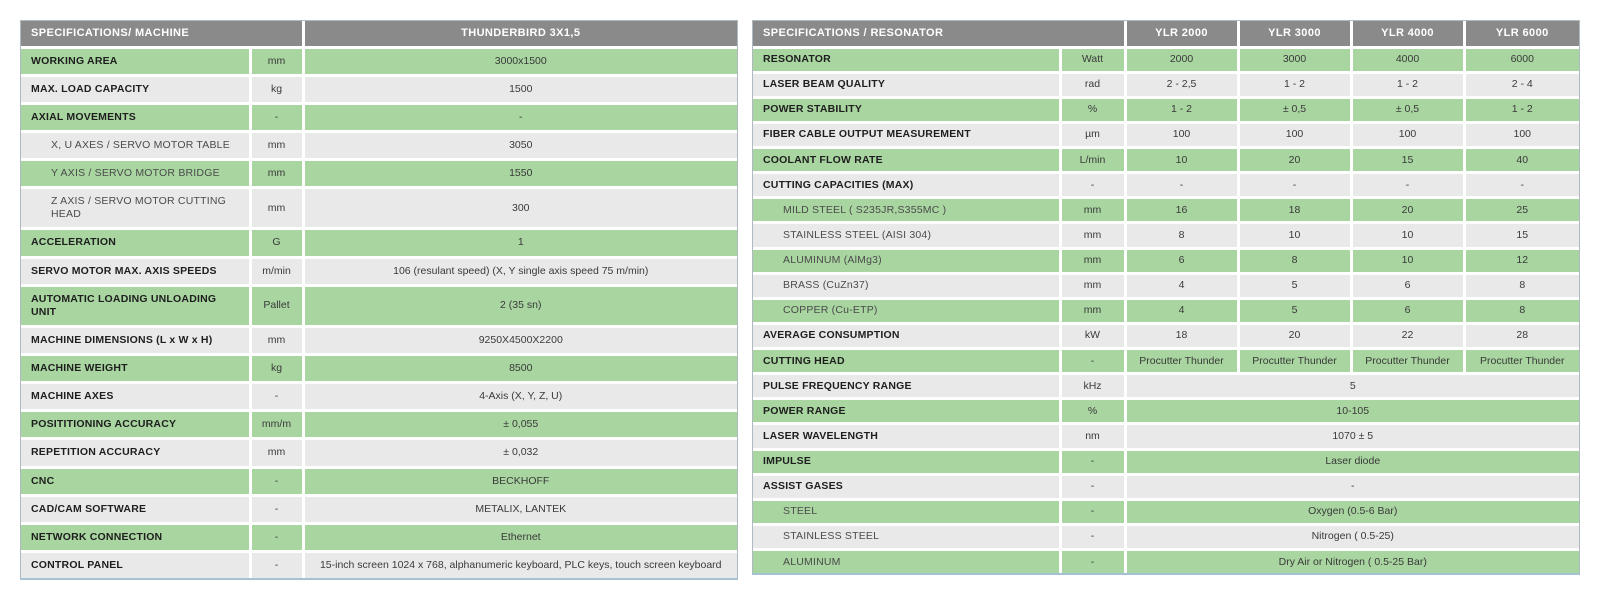 The width and height of the screenshot is (1598, 590). I want to click on spec-value: 1, so click(519, 242).